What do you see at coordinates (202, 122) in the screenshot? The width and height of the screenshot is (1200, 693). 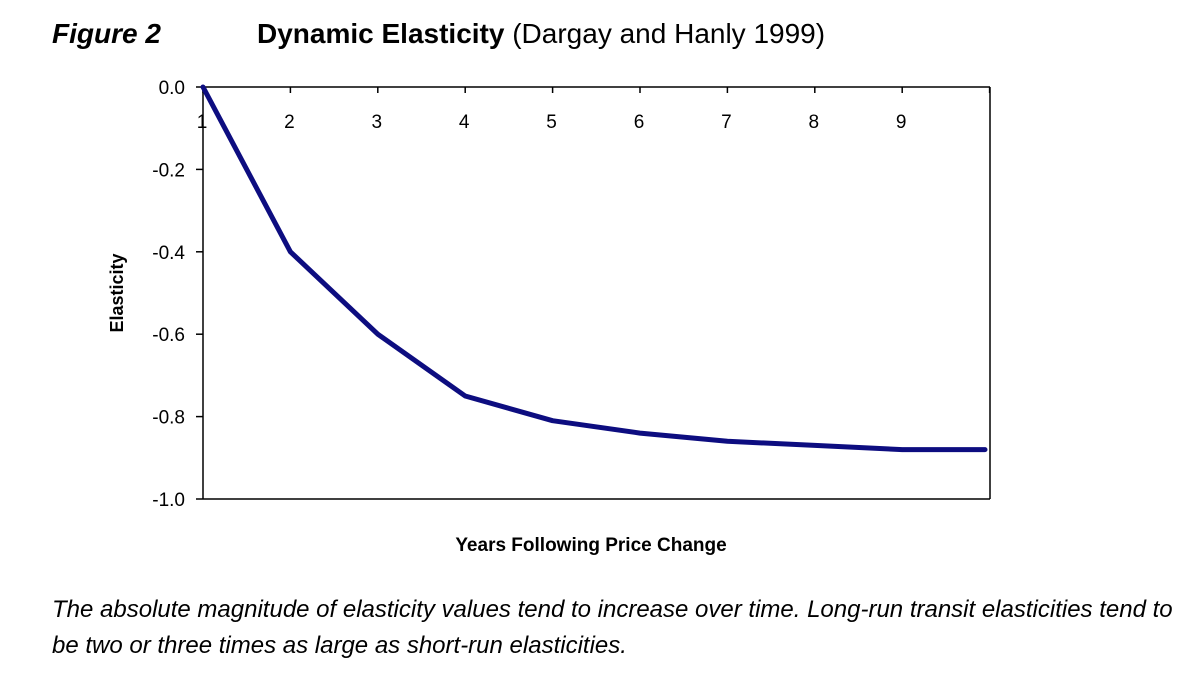 I see `x-tick-label: 1` at bounding box center [202, 122].